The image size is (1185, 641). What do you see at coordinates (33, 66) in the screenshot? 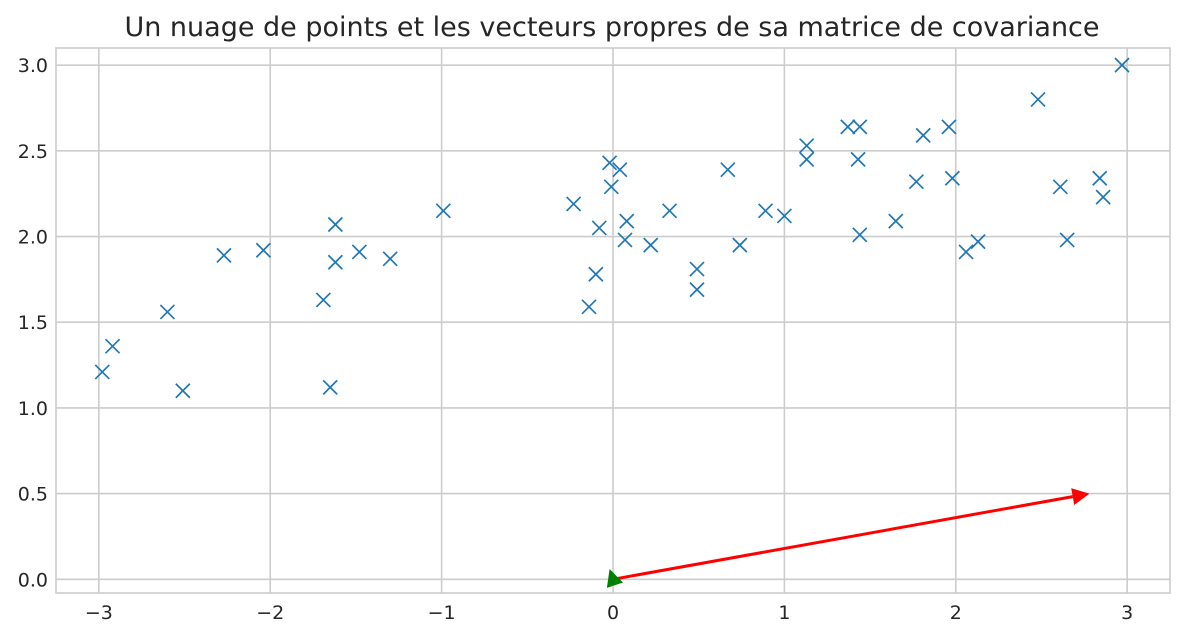
I see `y-tick-label: 3.0` at bounding box center [33, 66].